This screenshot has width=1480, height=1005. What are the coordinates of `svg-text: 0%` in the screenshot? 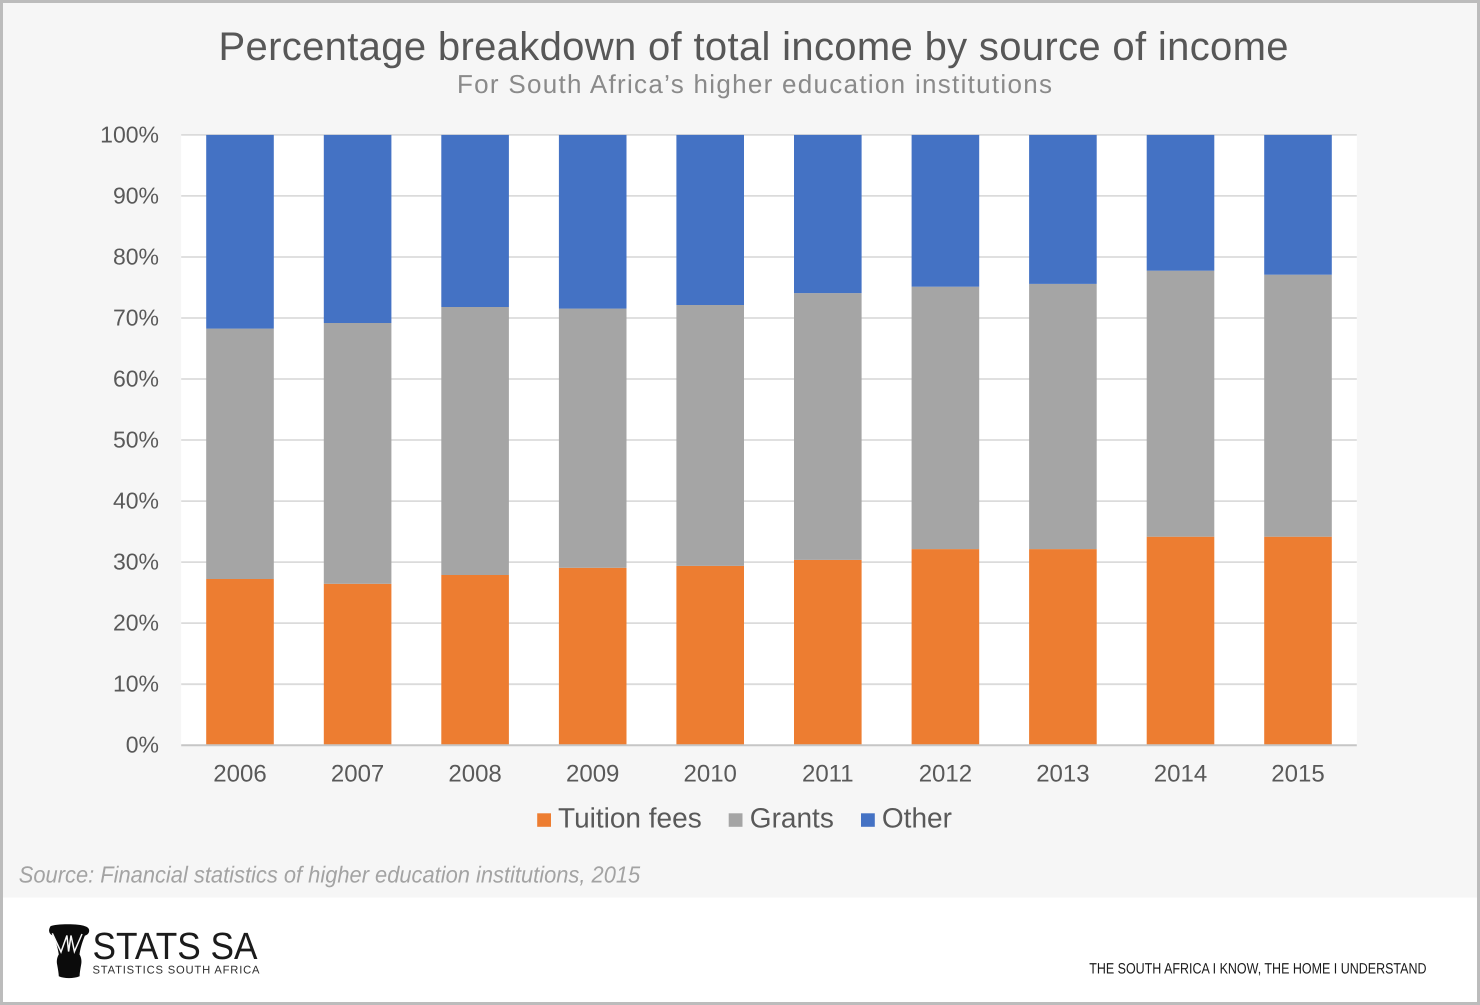 It's located at (142, 745).